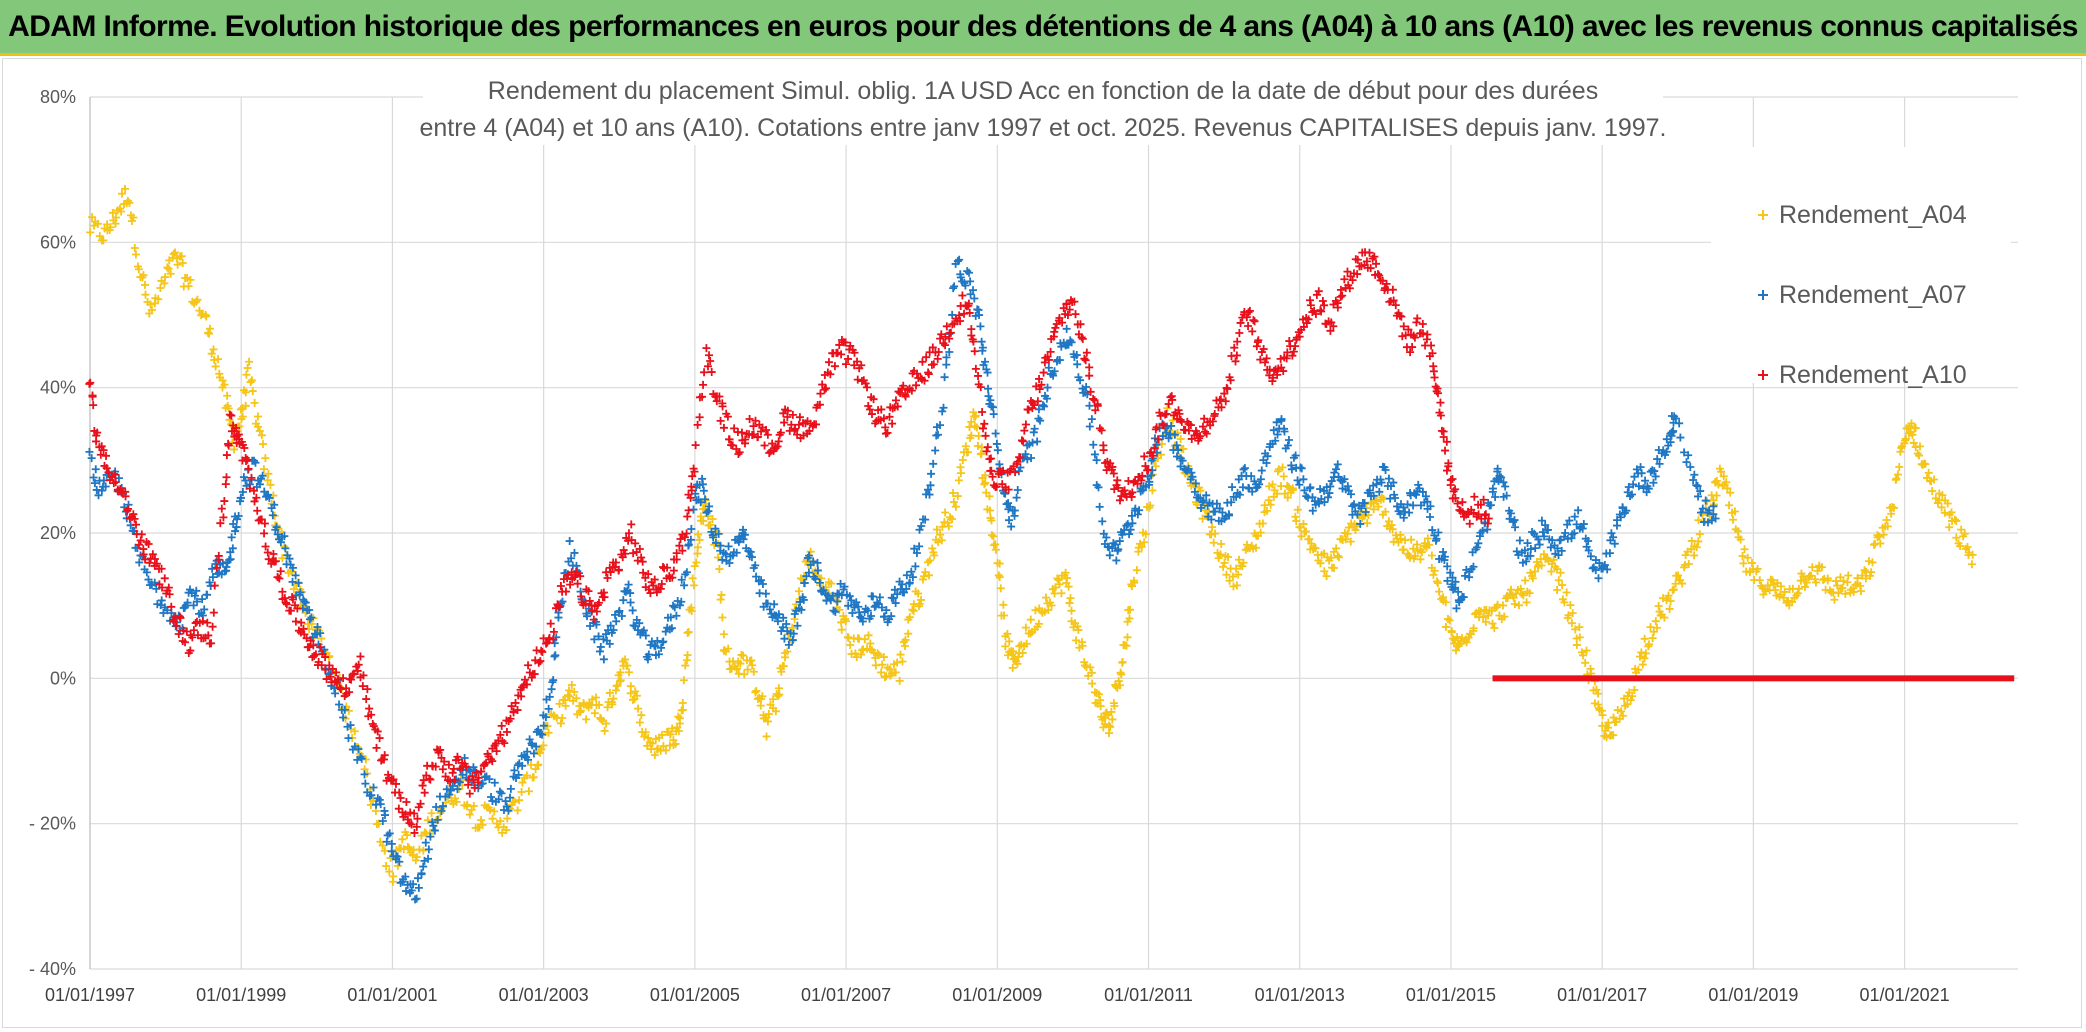  I want to click on x-tick-label: 01/01/2017, so click(1602, 995).